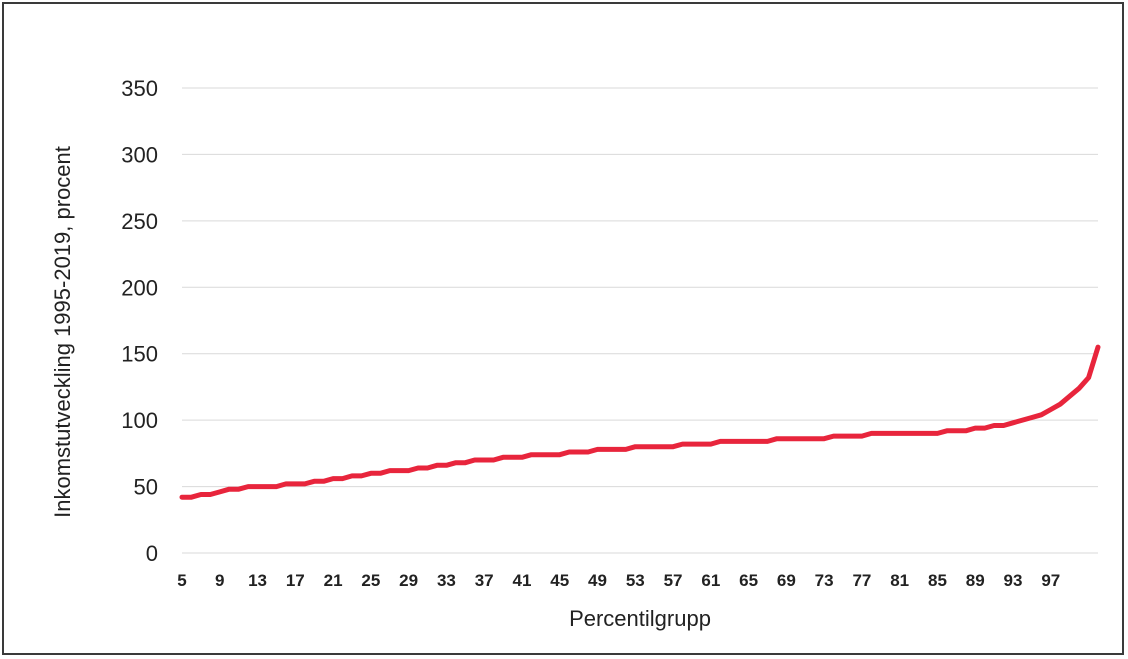 The width and height of the screenshot is (1128, 659). I want to click on x-tick-label: 53, so click(635, 580).